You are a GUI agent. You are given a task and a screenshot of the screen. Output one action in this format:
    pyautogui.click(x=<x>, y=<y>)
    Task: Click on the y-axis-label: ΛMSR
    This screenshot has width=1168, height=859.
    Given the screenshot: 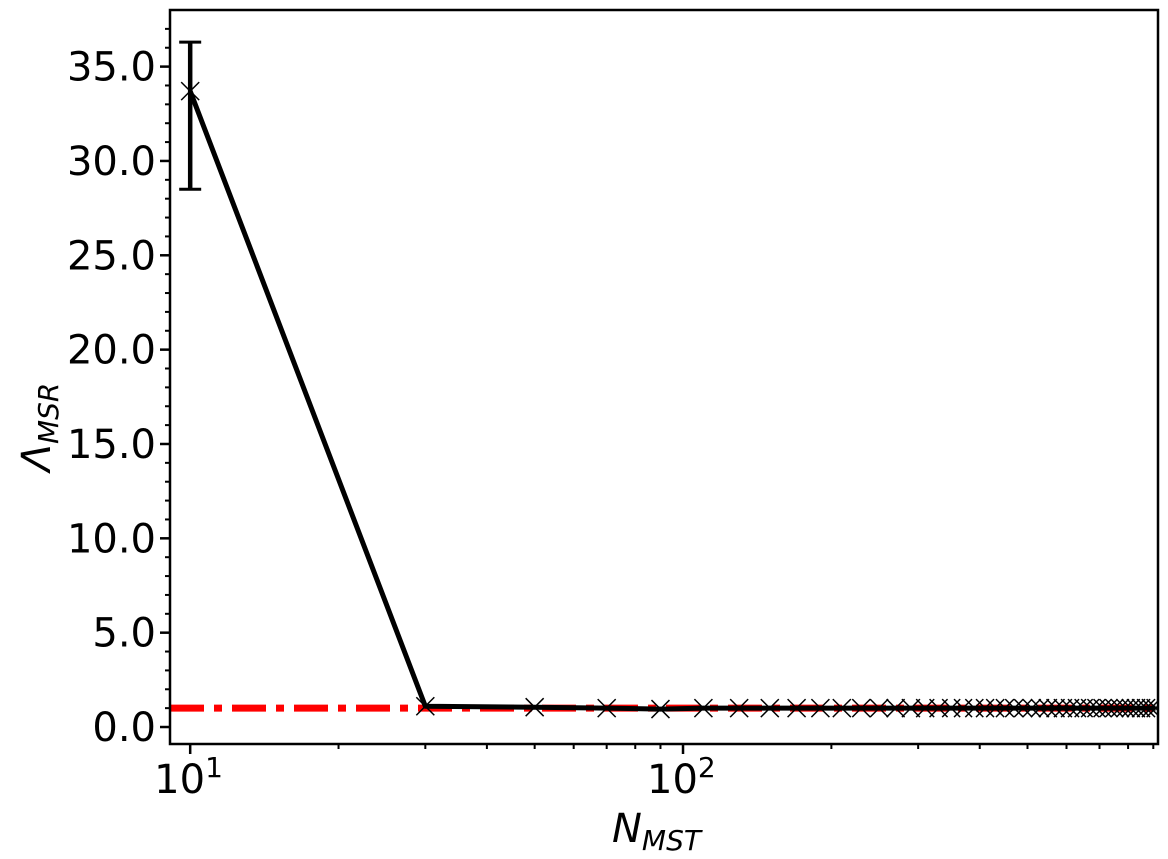 What is the action you would take?
    pyautogui.click(x=39, y=429)
    